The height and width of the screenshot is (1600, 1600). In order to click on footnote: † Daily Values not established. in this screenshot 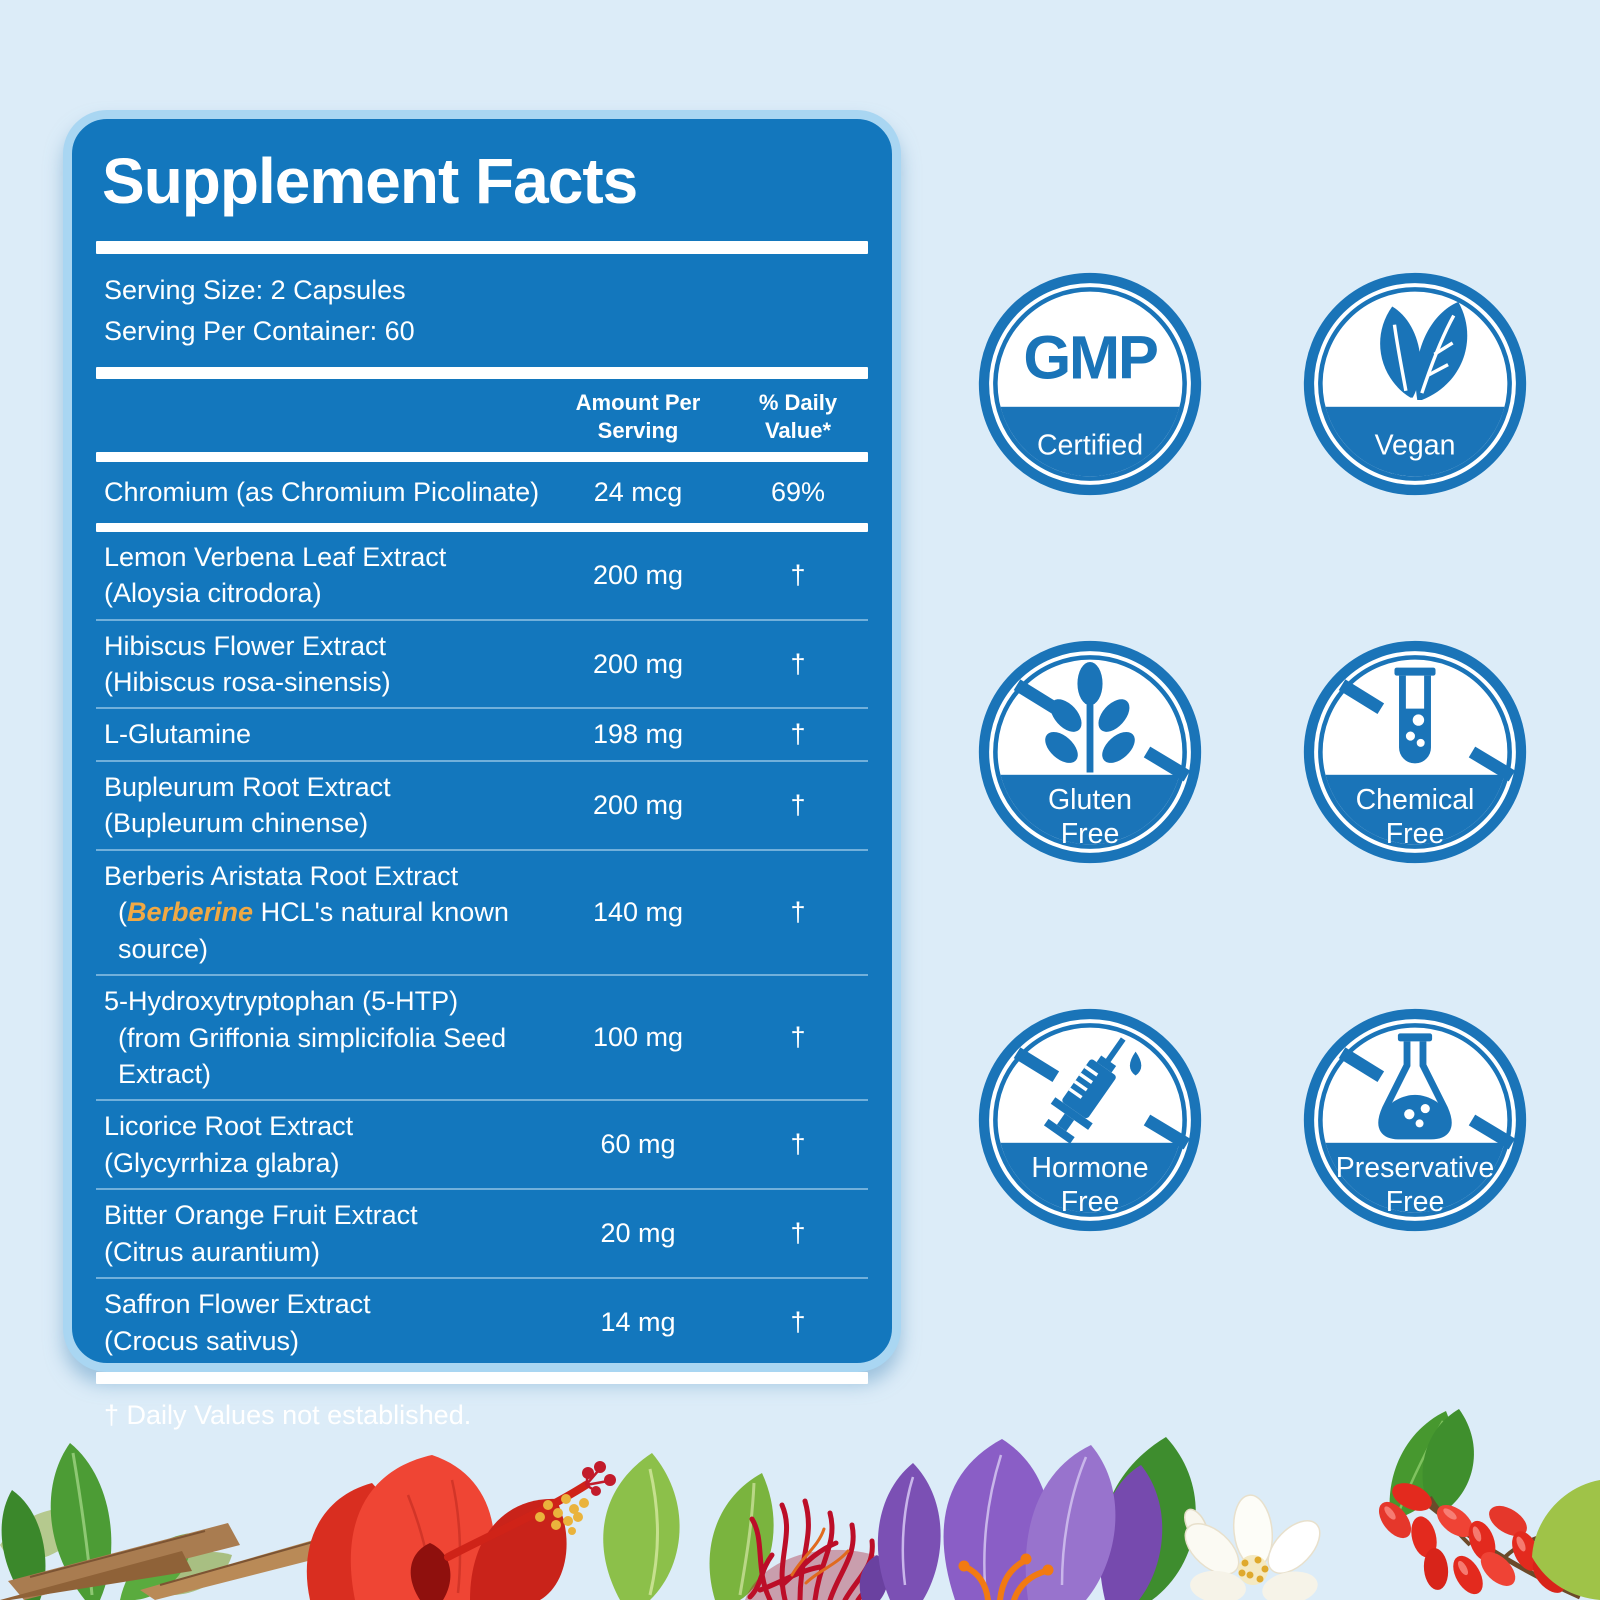, I will do `click(288, 1415)`.